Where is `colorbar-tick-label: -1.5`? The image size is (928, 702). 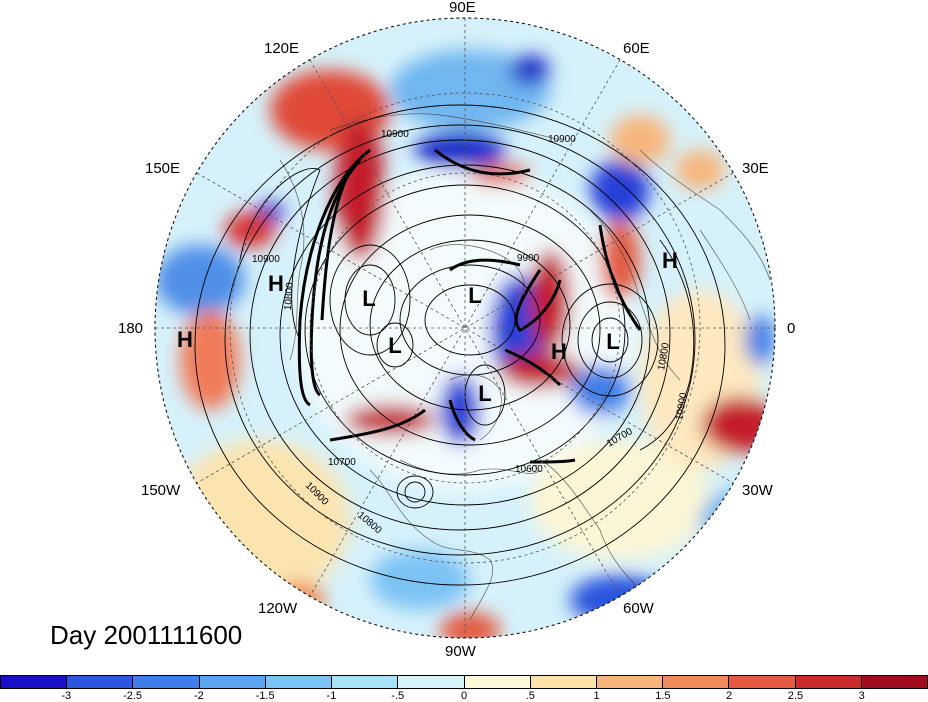
colorbar-tick-label: -1.5 is located at coordinates (265, 696).